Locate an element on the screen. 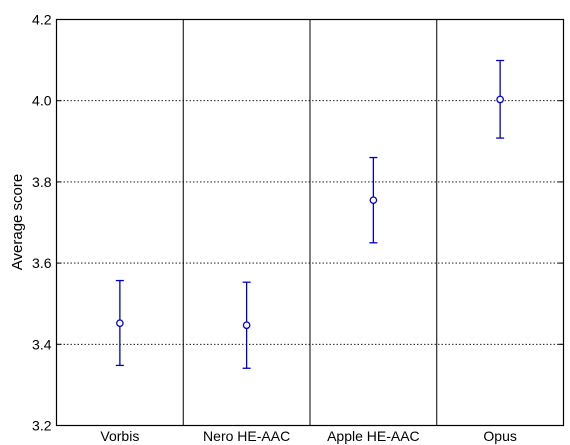 The width and height of the screenshot is (570, 445). y-axis-label: Average score is located at coordinates (17, 222).